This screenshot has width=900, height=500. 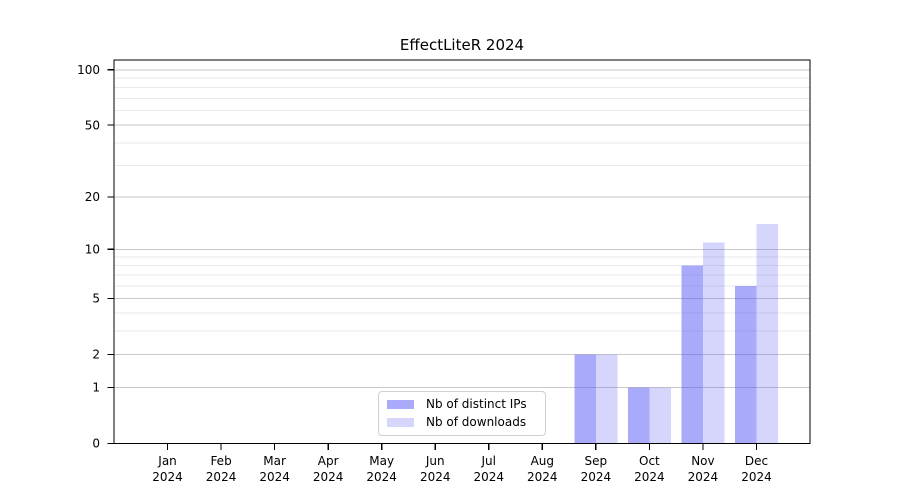 What do you see at coordinates (488, 461) in the screenshot?
I see `x-tick-label-month: Jul` at bounding box center [488, 461].